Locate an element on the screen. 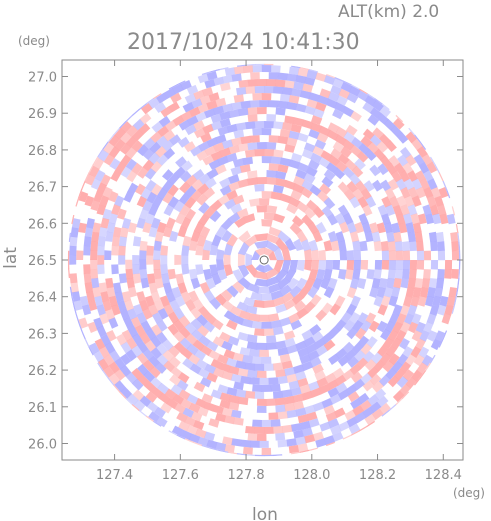  radar-center-marker is located at coordinates (264, 260).